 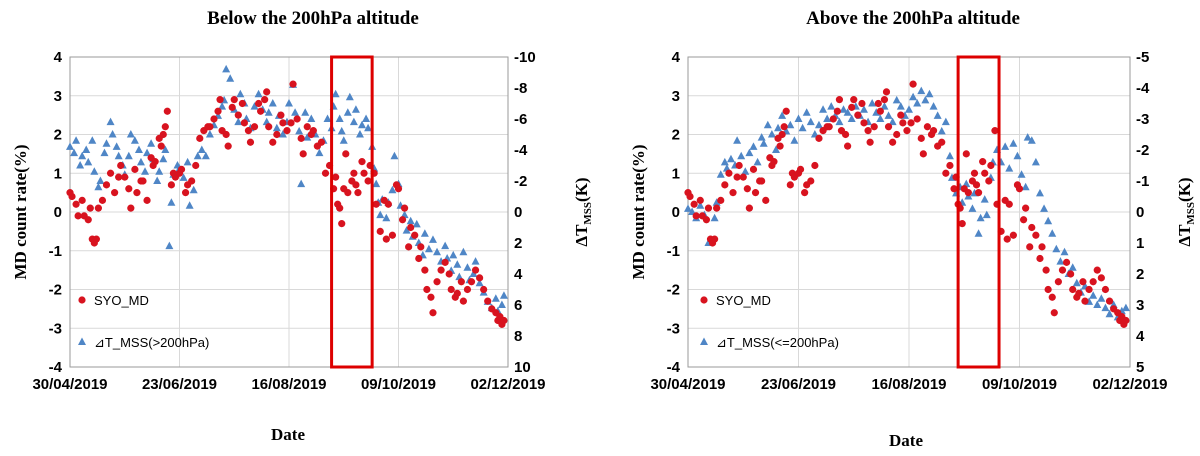 What do you see at coordinates (288, 434) in the screenshot?
I see `x-axis-label: Date` at bounding box center [288, 434].